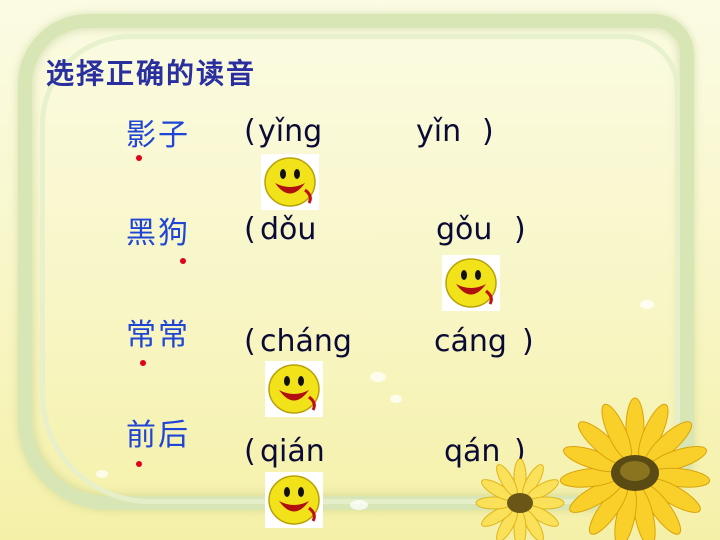 The height and width of the screenshot is (540, 720). I want to click on pinyin-option-b: gǒu, so click(464, 229).